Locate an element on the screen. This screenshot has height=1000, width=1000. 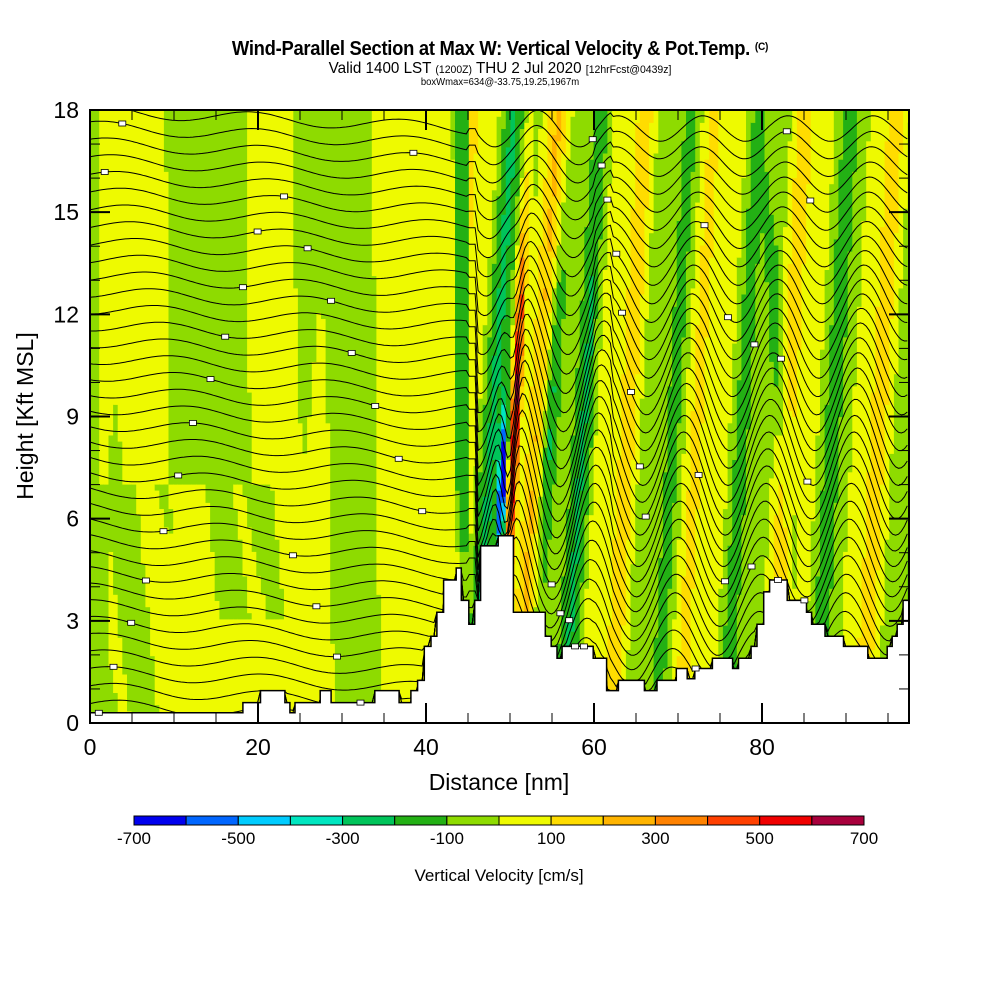
x-tick-label: 0 is located at coordinates (90, 747).